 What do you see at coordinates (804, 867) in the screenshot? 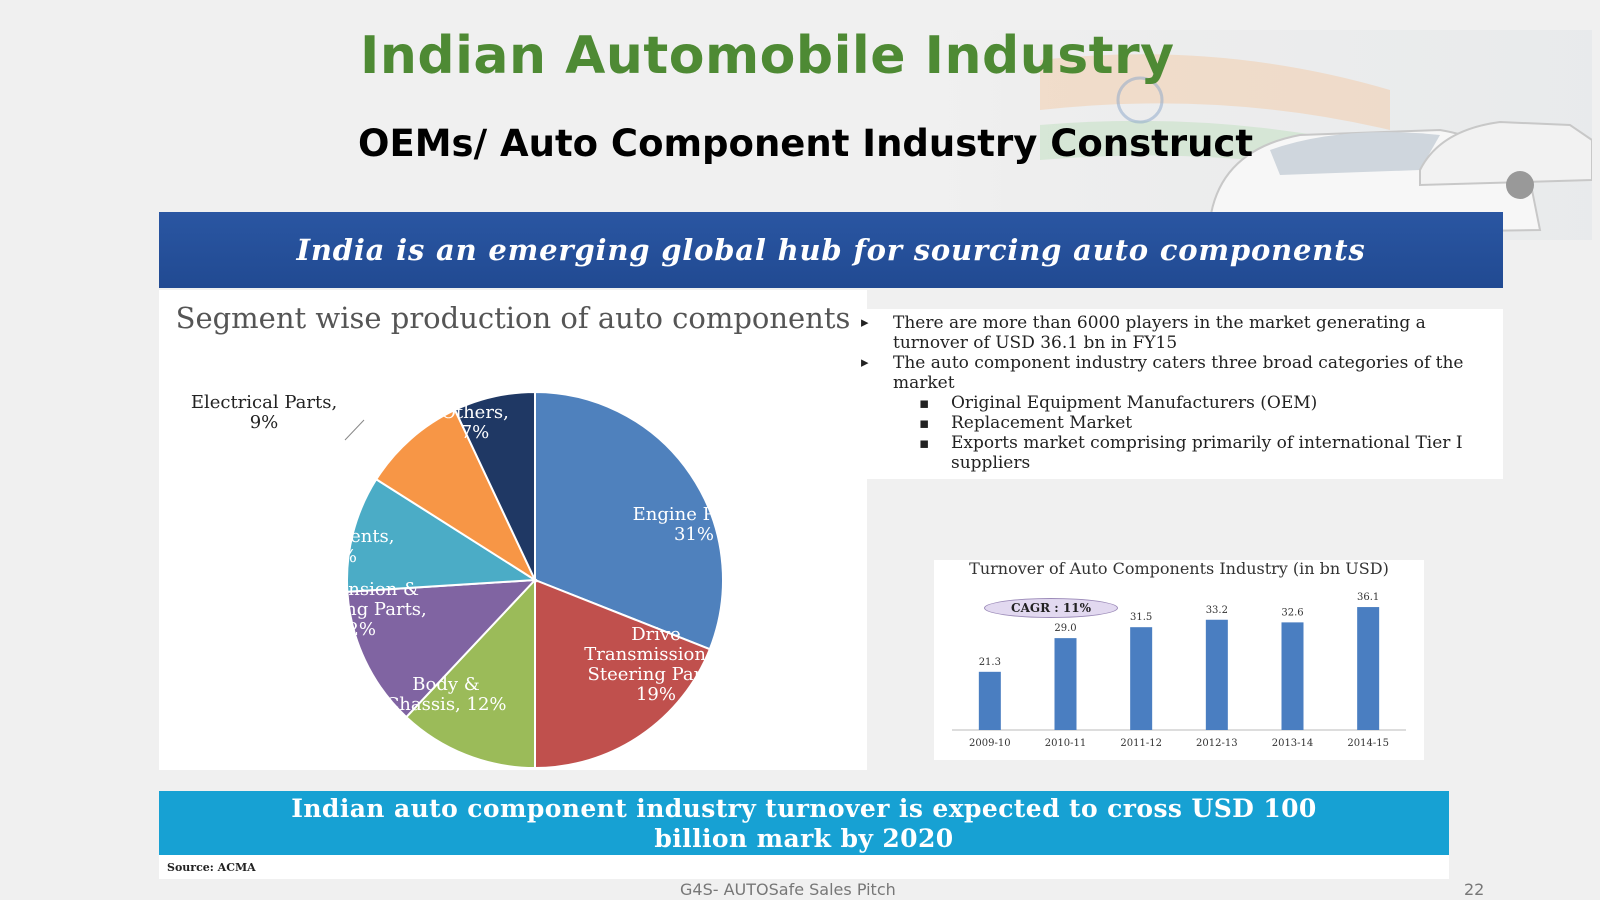
I see `source-strip: Source: ACMA` at bounding box center [804, 867].